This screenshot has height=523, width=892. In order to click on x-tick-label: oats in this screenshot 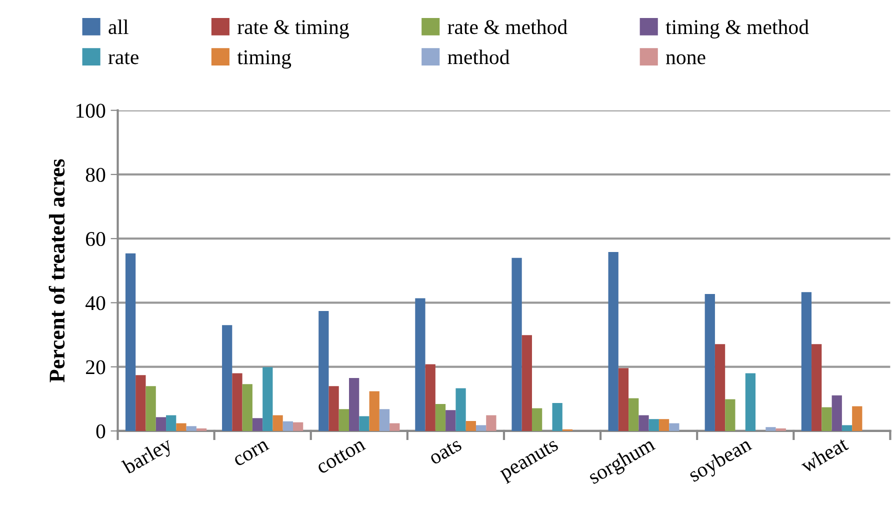, I will do `click(445, 451)`.